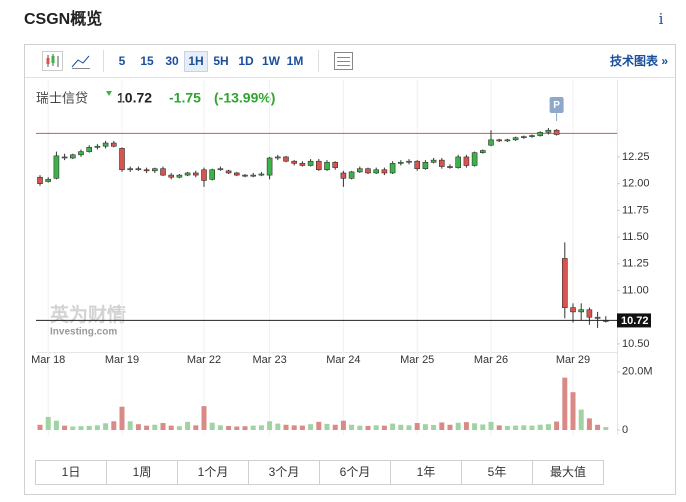 Image resolution: width=686 pixels, height=502 pixels. Describe the element at coordinates (220, 61) in the screenshot. I see `interval: 5H` at that location.